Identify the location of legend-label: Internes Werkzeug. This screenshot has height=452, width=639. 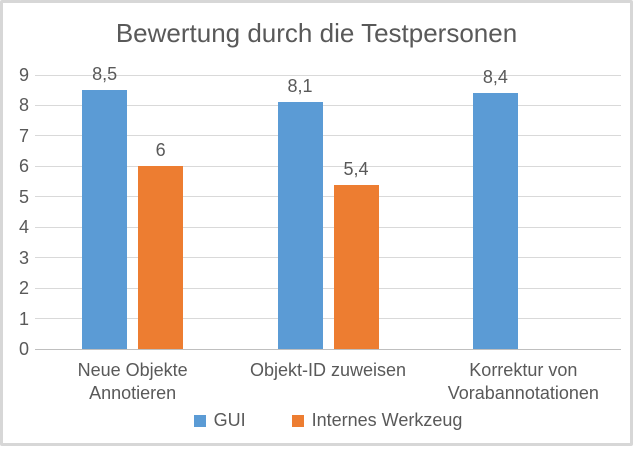
(387, 420).